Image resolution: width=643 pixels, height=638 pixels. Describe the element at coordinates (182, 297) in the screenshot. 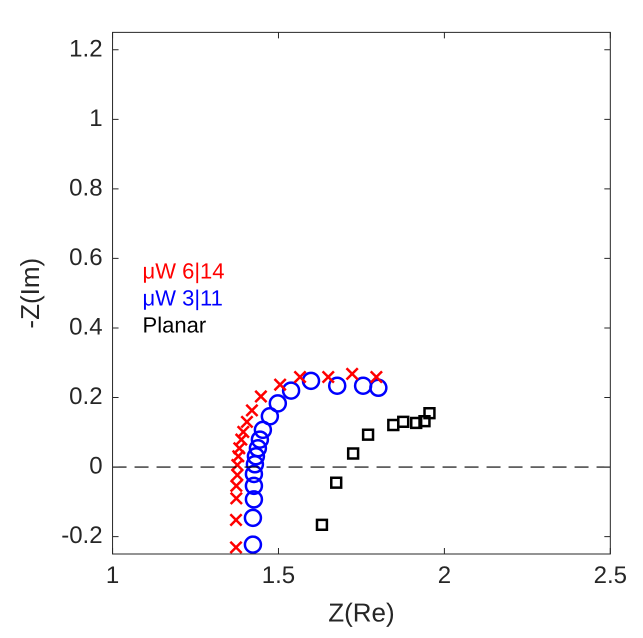

I see `text: μW 3|11` at that location.